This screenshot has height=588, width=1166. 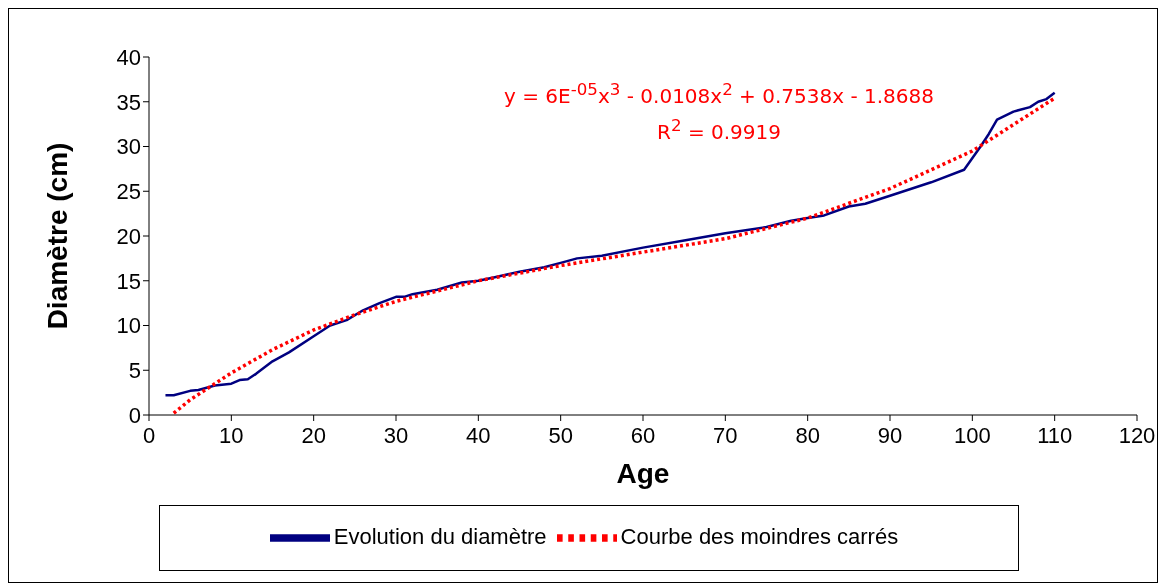 I want to click on legend-label: Evolution du diamètre, so click(x=440, y=536).